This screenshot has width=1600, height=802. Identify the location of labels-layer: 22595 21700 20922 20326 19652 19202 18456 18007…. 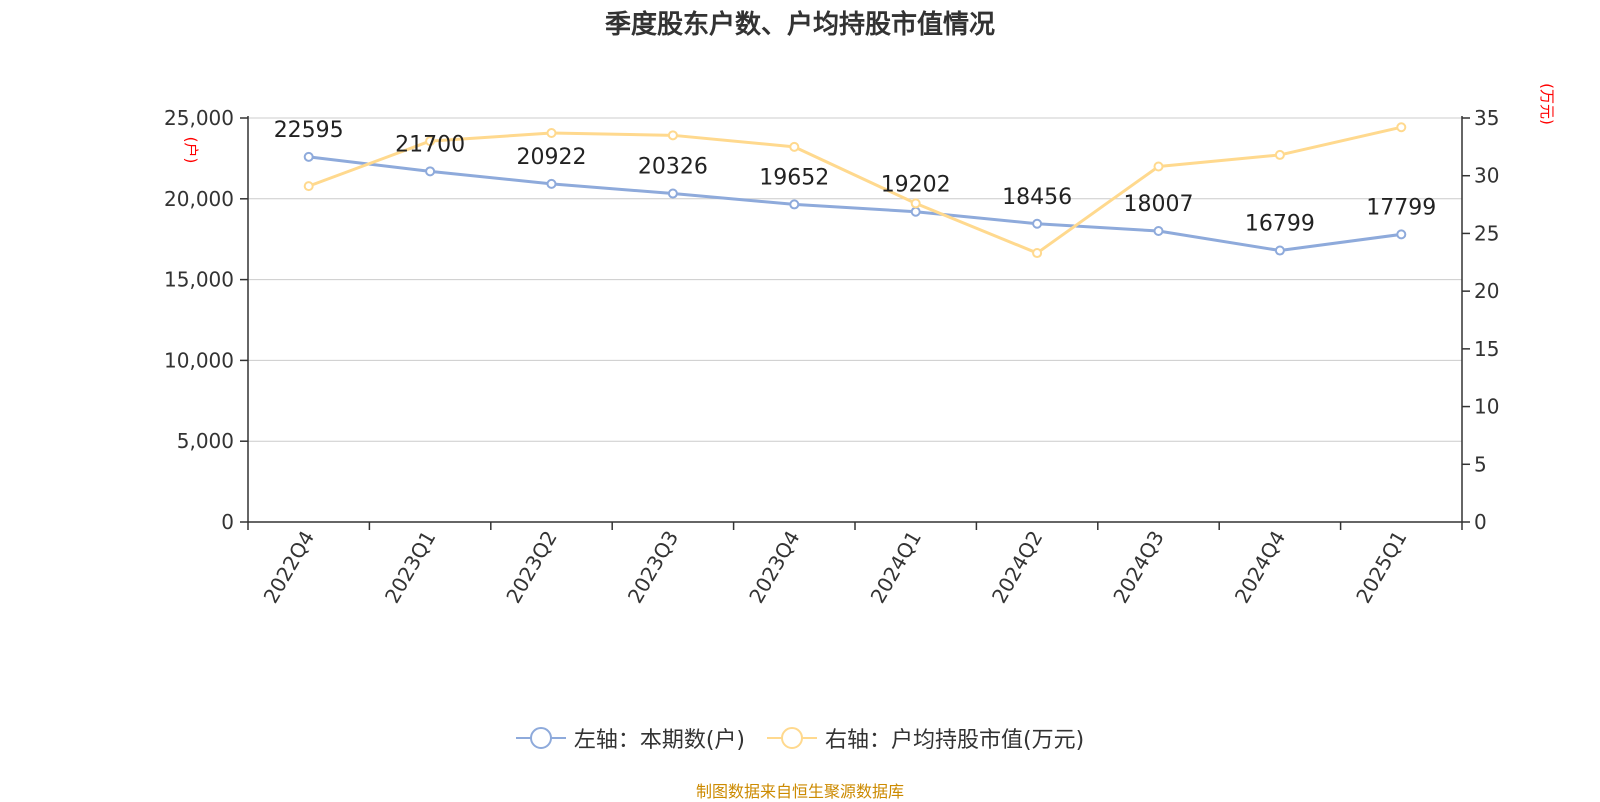
(855, 177).